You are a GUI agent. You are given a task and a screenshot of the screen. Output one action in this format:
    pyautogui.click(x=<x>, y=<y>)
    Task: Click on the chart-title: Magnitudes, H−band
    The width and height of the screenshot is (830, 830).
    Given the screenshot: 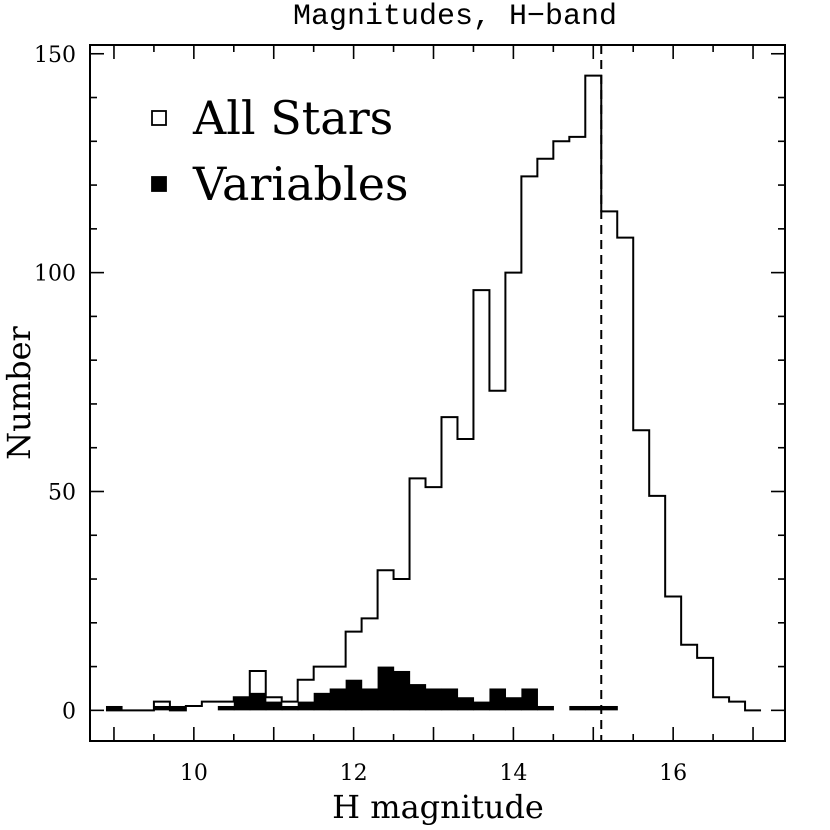 What is the action you would take?
    pyautogui.click(x=455, y=17)
    